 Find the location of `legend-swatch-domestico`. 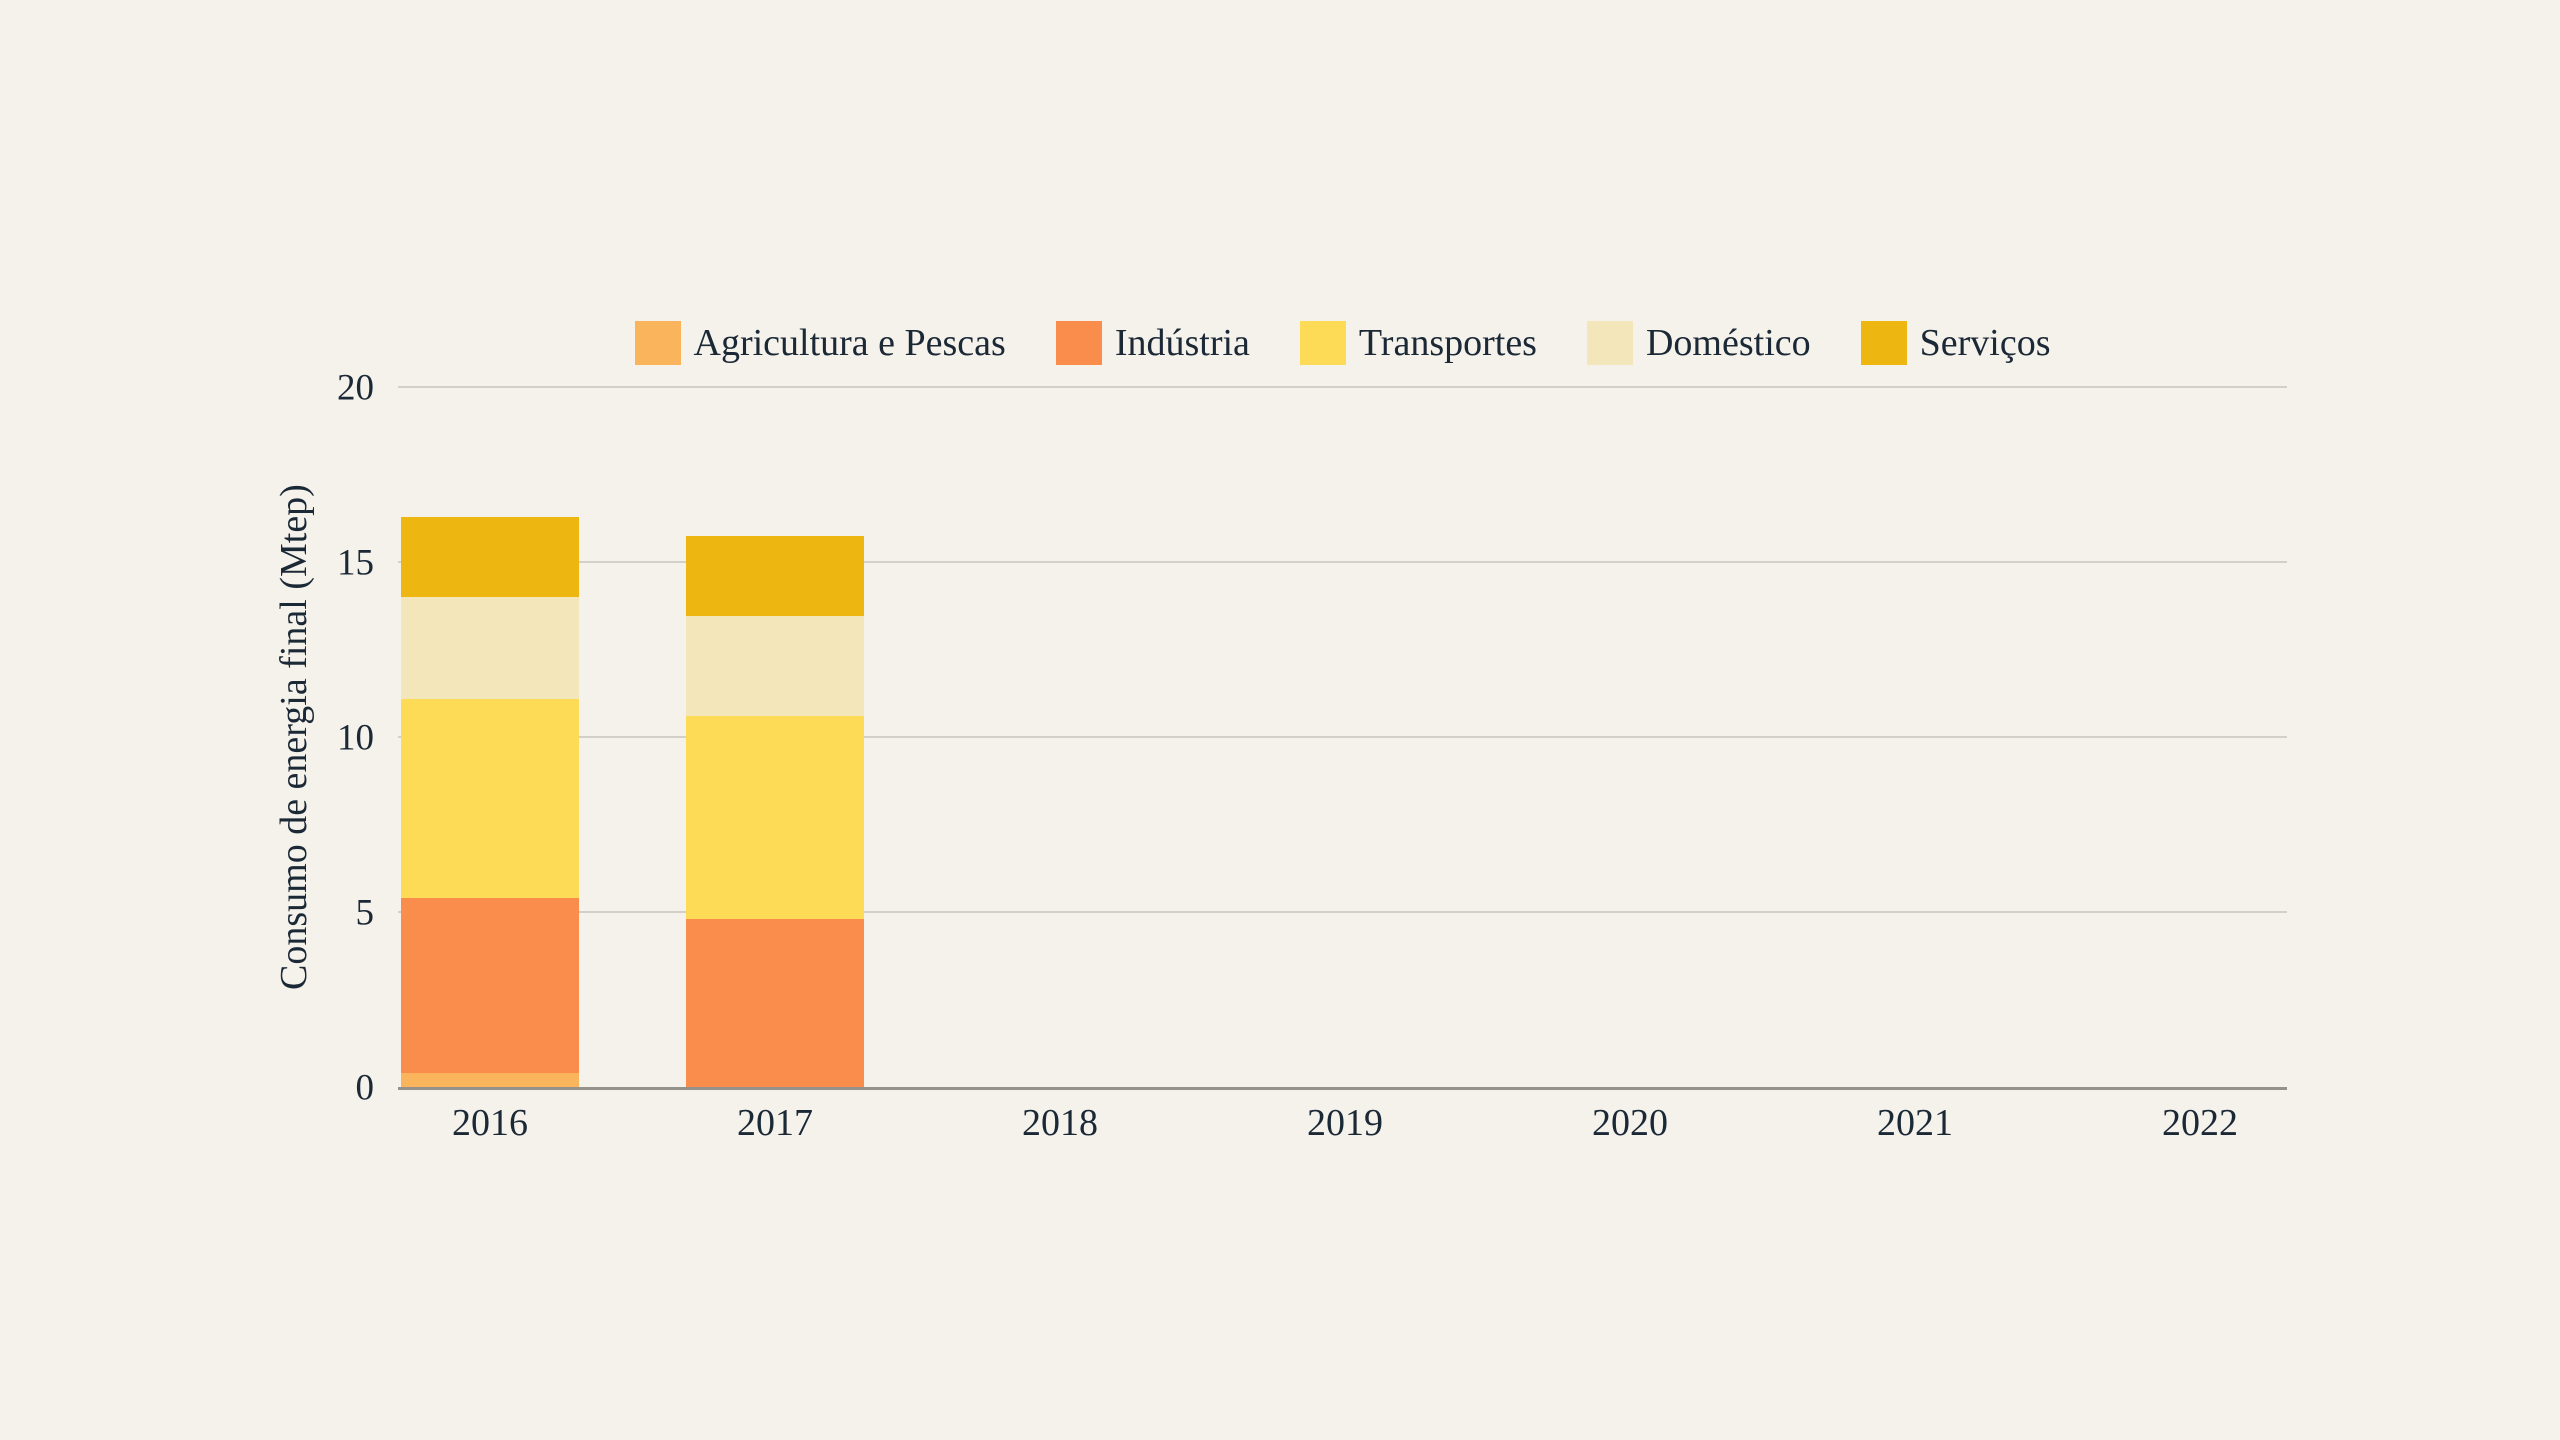

legend-swatch-domestico is located at coordinates (1609, 343).